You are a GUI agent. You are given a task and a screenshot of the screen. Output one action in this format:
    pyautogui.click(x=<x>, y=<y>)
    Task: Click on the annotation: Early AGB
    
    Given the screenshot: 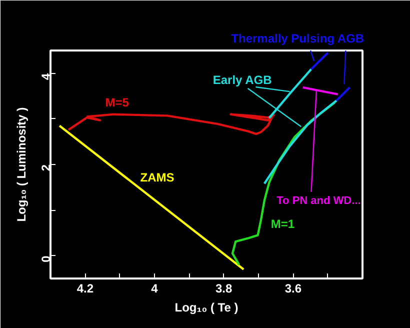 What is the action you would take?
    pyautogui.click(x=242, y=80)
    